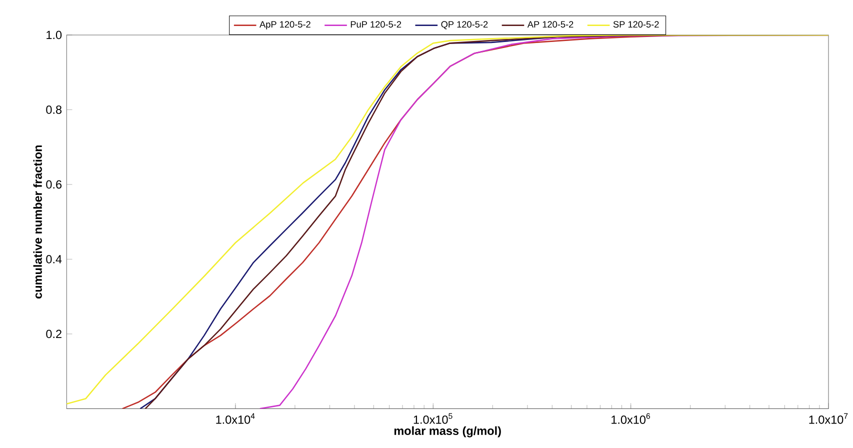 This screenshot has height=448, width=853. Describe the element at coordinates (631, 418) in the screenshot. I see `x-tick-label: 1.0x10$^{6}$` at that location.